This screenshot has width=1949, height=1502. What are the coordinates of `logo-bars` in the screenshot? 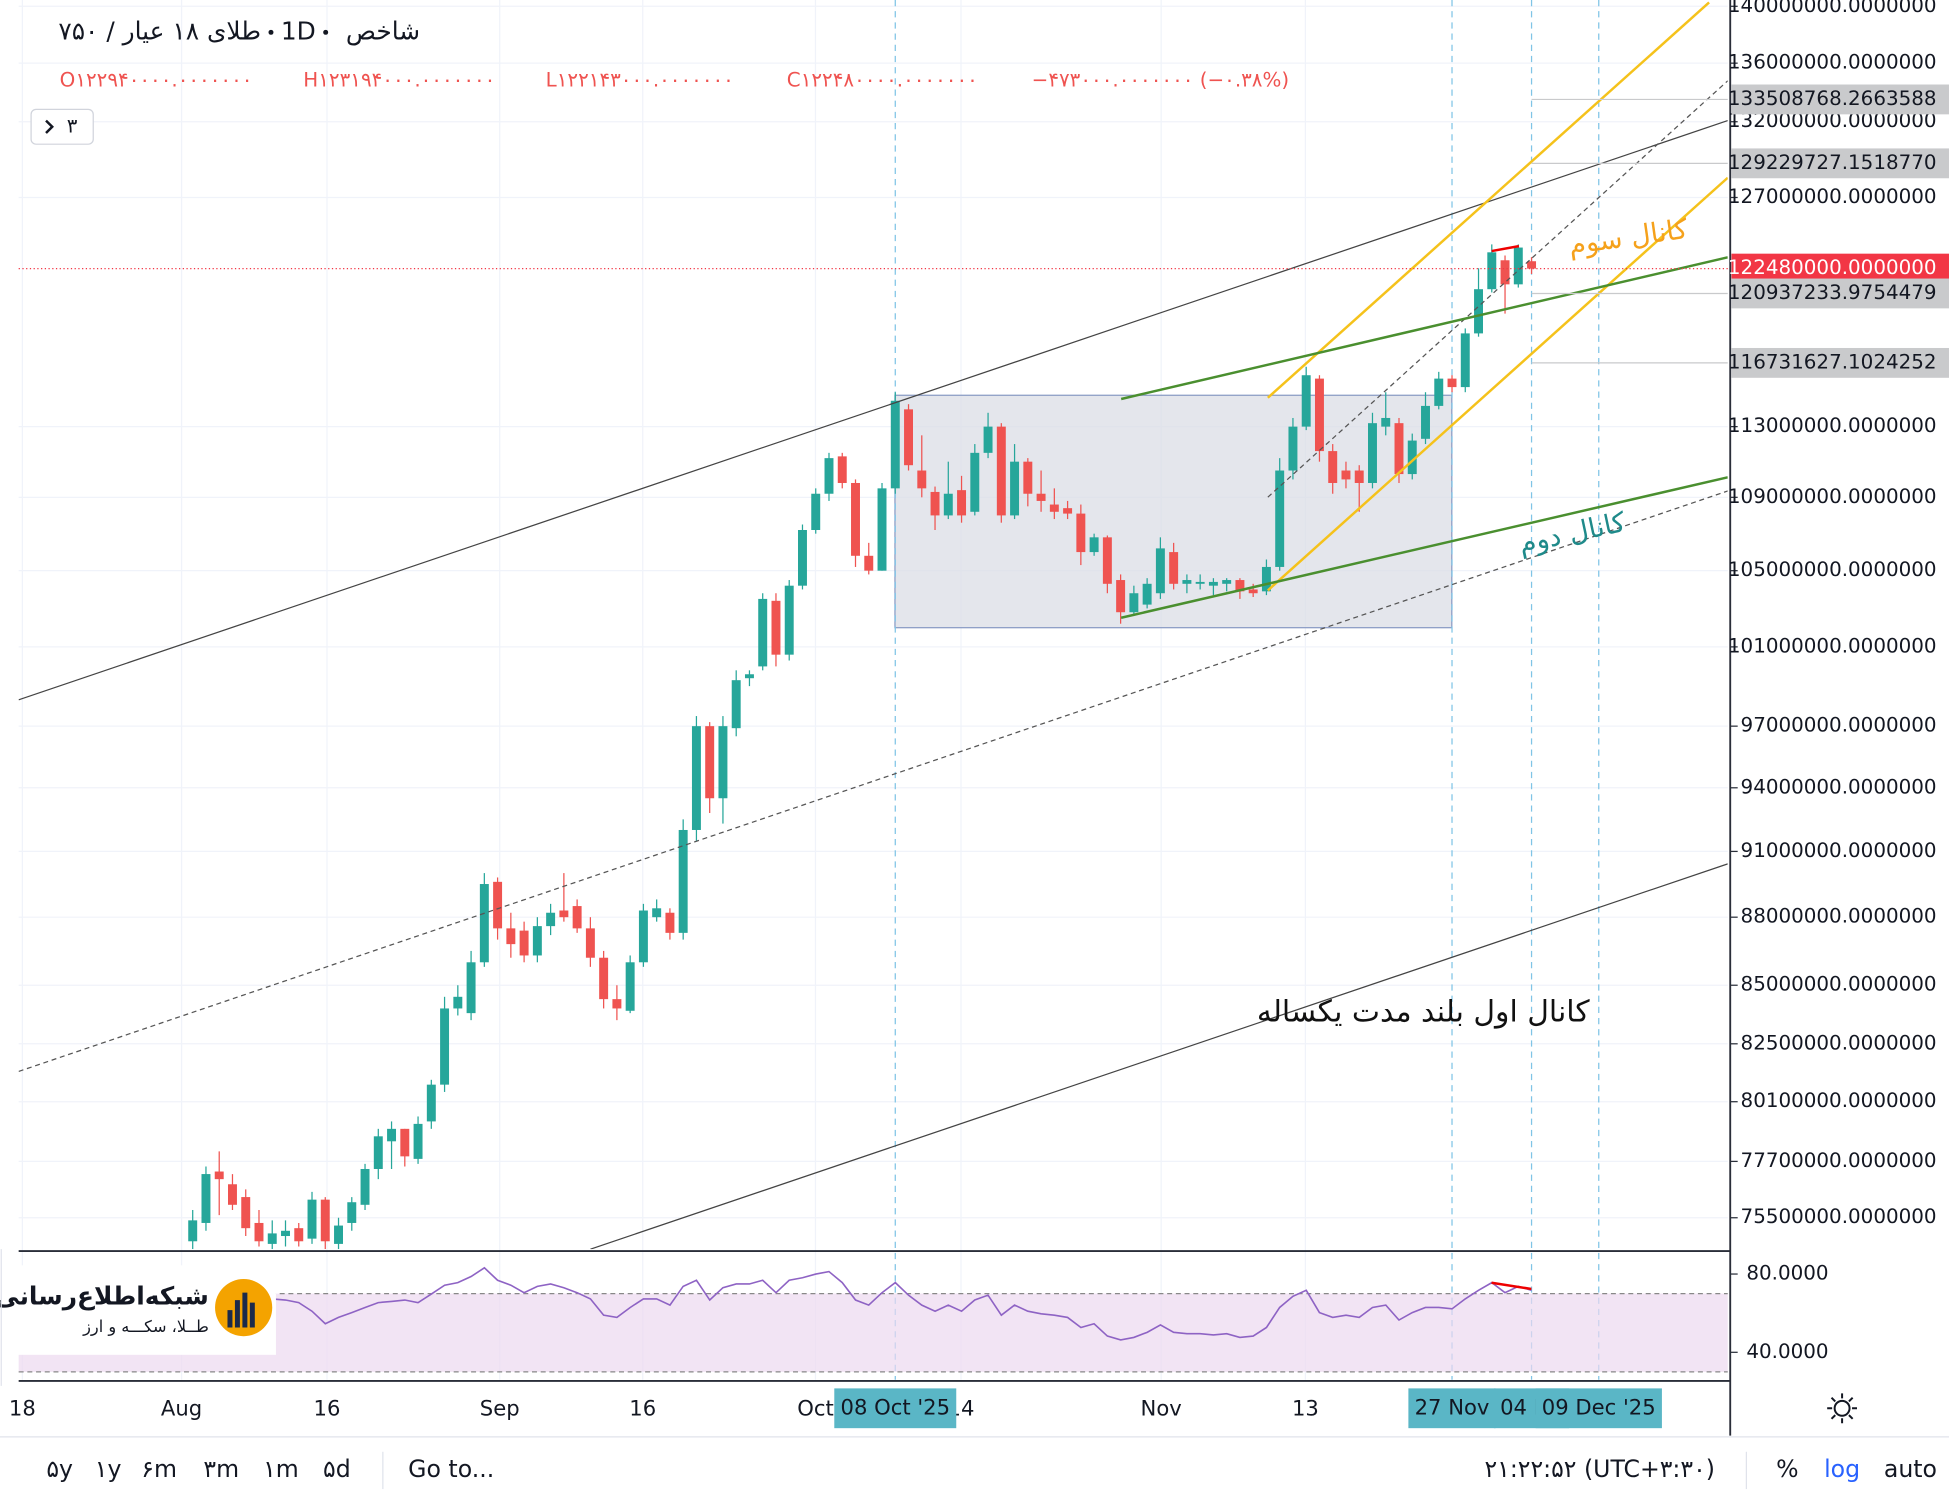 It's located at (241, 1310).